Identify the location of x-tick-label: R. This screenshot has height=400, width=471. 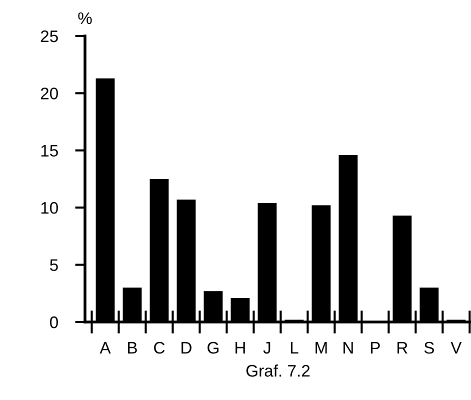
(403, 348).